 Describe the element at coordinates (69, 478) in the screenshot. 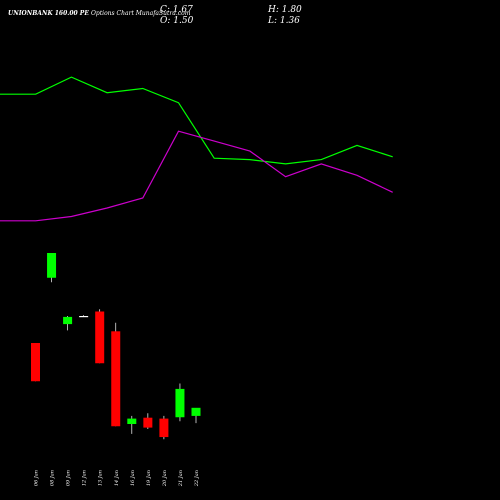

I see `x-tick-label: 09 Jan` at that location.